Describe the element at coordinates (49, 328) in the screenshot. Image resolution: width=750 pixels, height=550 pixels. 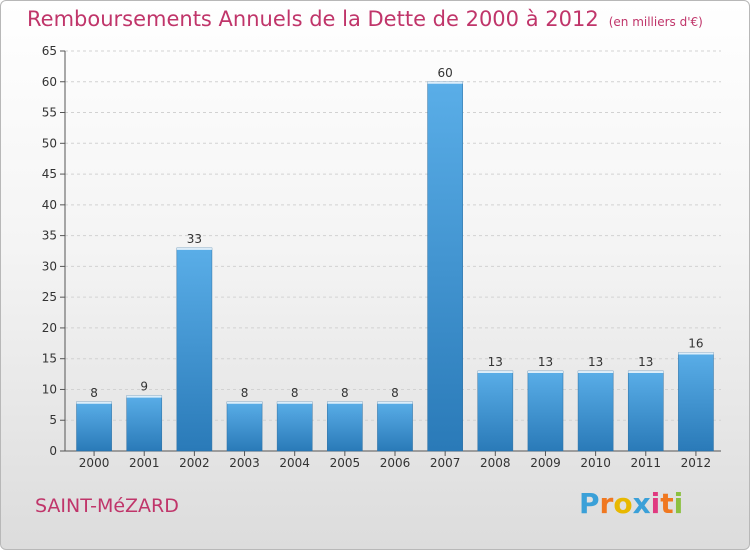
I see `y-tick-label: 20` at that location.